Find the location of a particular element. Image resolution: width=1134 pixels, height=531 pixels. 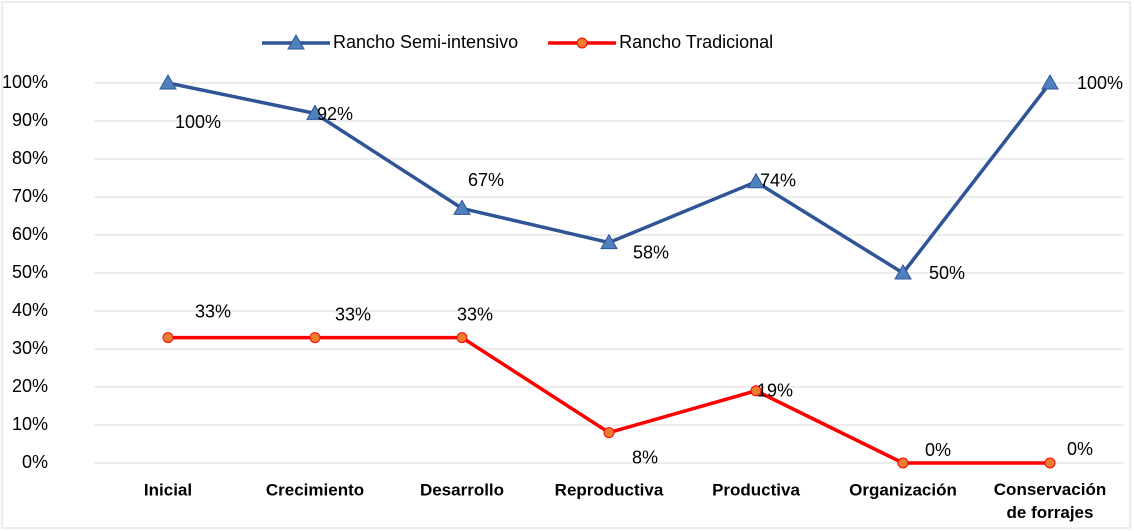

x-tick-label: Organización is located at coordinates (903, 489).